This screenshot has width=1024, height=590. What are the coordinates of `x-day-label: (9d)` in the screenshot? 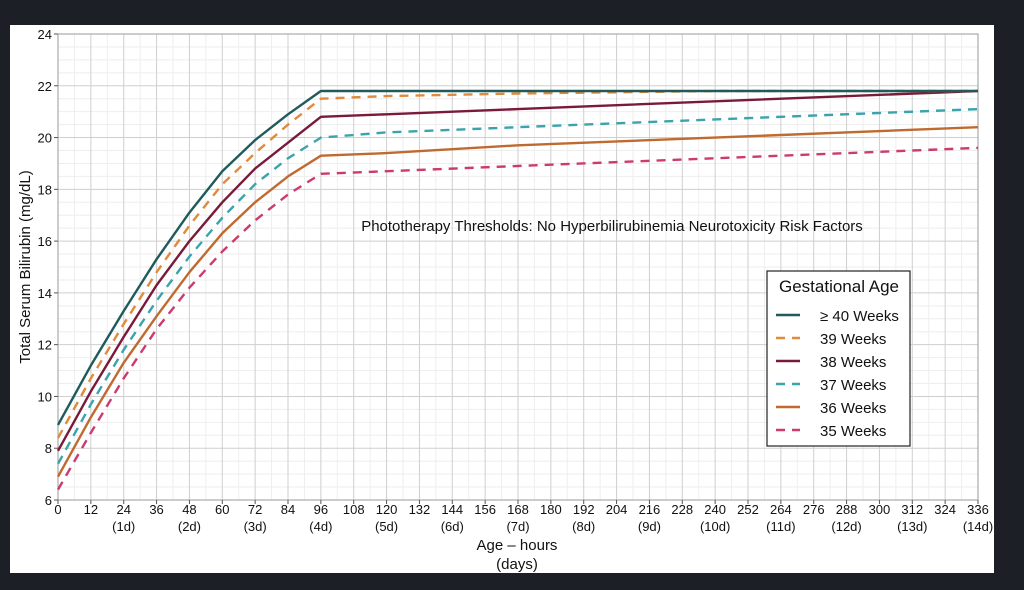 It's located at (649, 526).